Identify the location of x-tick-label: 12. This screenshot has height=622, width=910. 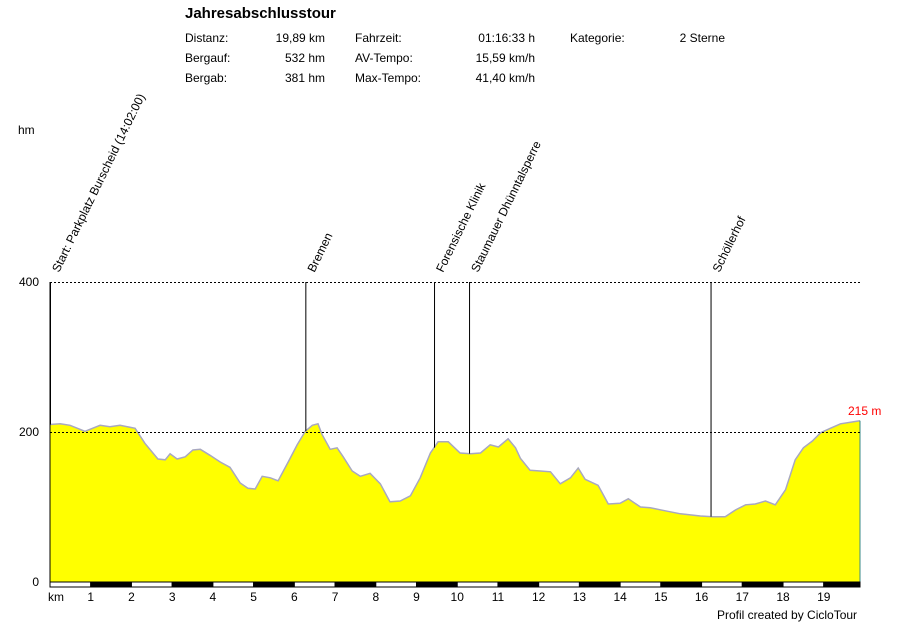
(539, 597).